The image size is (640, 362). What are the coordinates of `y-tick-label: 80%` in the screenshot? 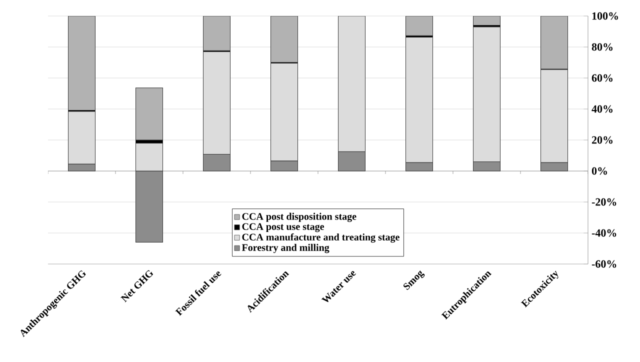 It's located at (602, 47).